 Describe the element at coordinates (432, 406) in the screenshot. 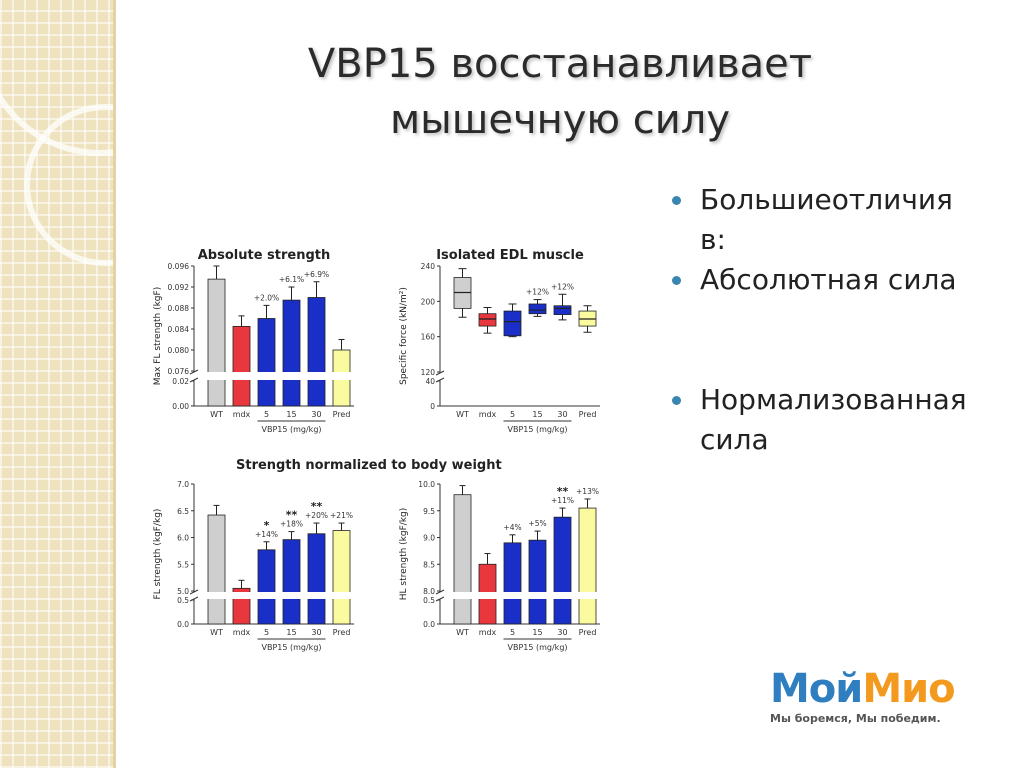

I see `y-tick-label: 0` at that location.